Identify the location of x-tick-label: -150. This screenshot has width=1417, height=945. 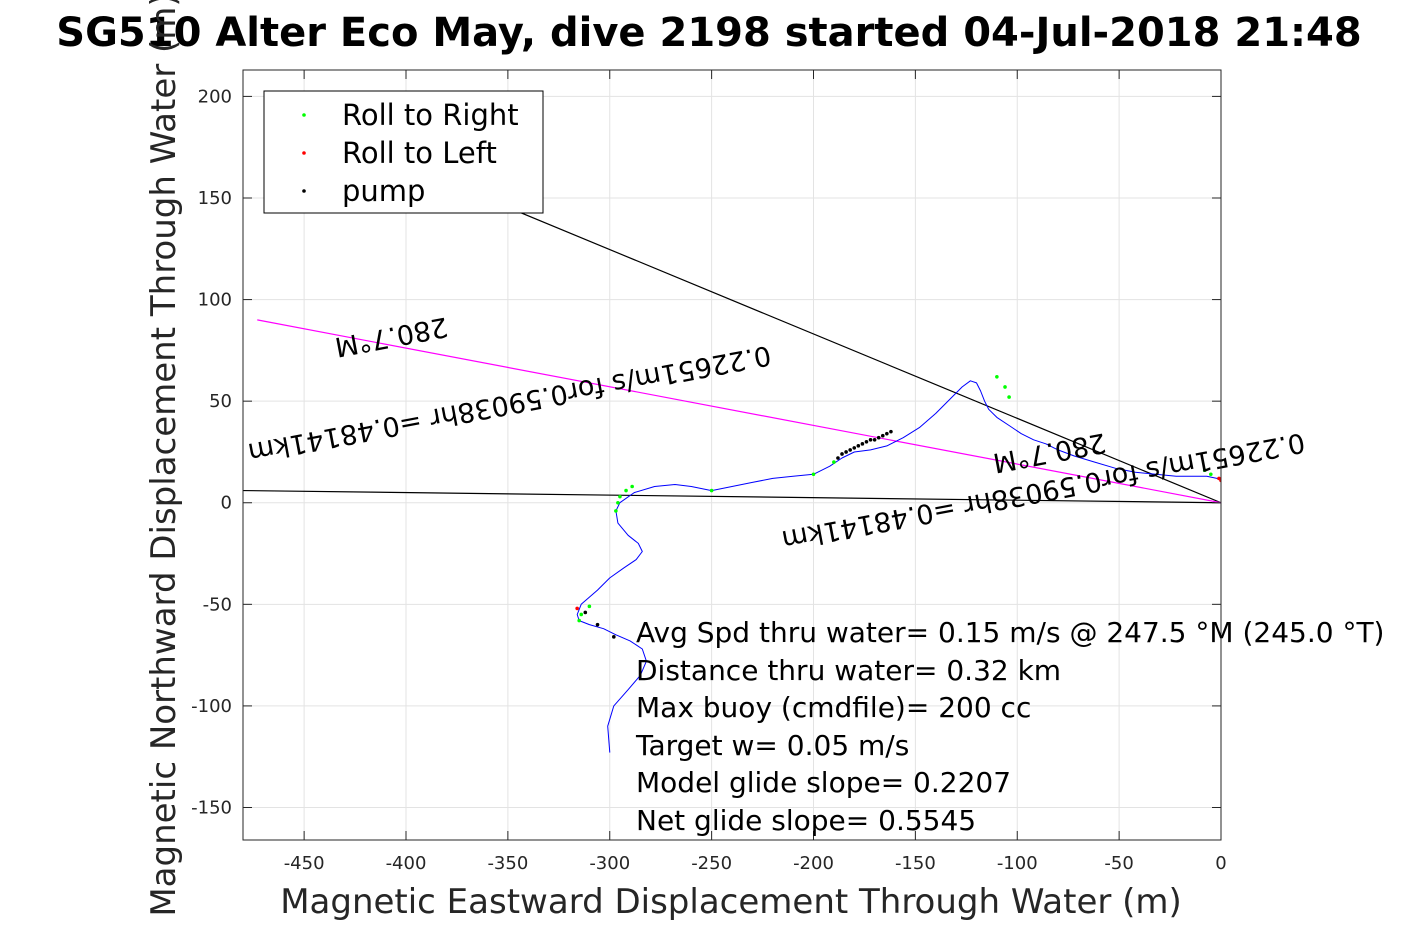
(915, 863).